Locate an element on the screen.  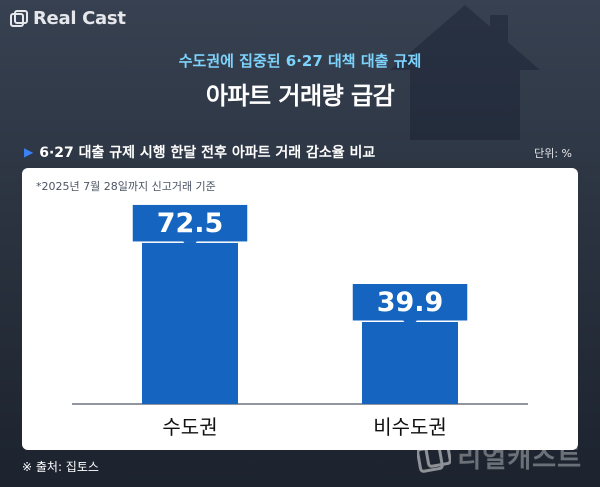
value-label-1: 72.5 is located at coordinates (190, 223).